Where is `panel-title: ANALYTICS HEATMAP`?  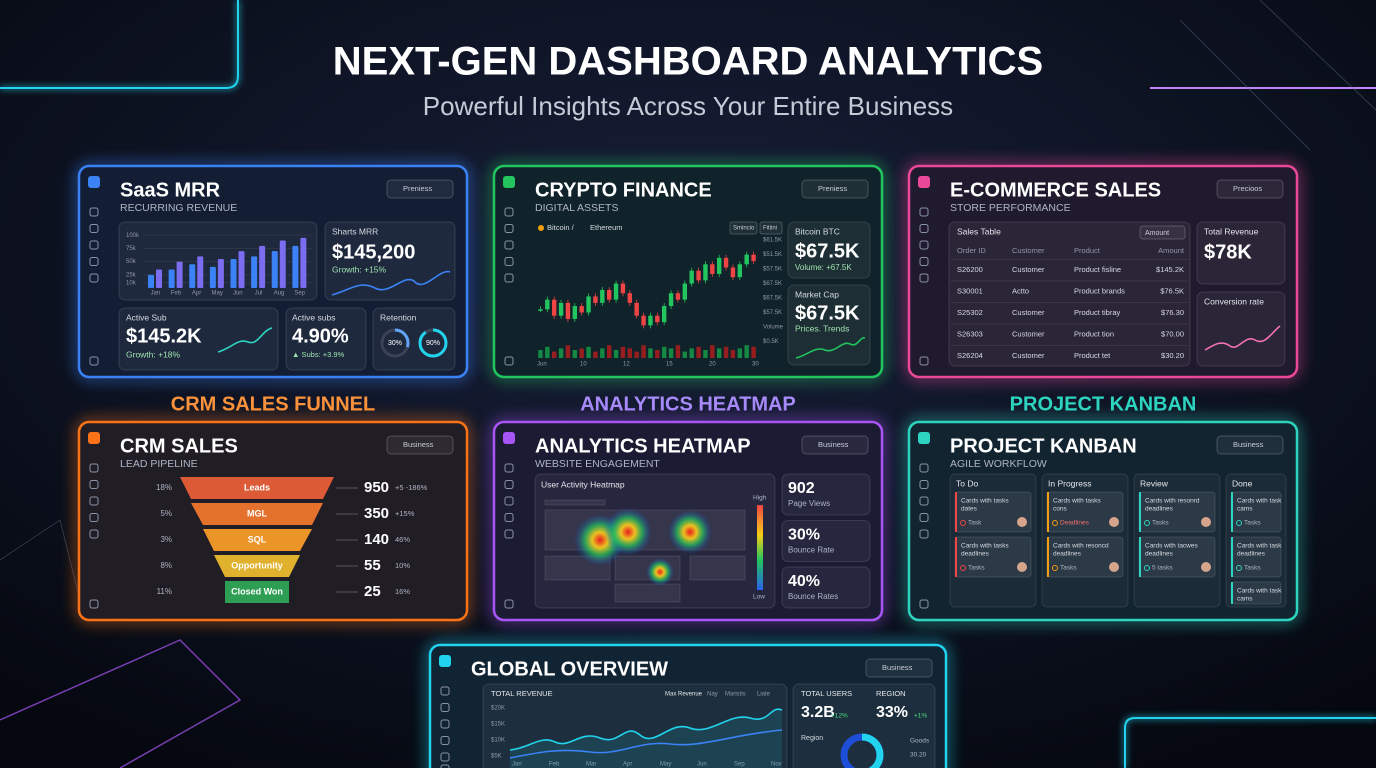 panel-title: ANALYTICS HEATMAP is located at coordinates (643, 446).